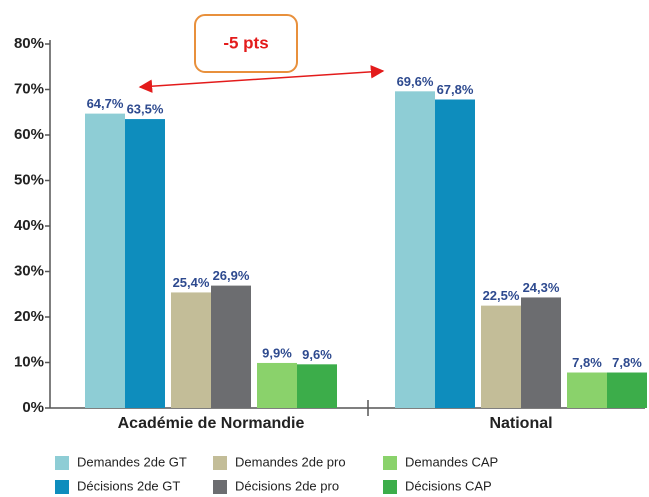 The width and height of the screenshot is (649, 497). Describe the element at coordinates (128, 485) in the screenshot. I see `legend-label: Décisions 2de GT` at that location.